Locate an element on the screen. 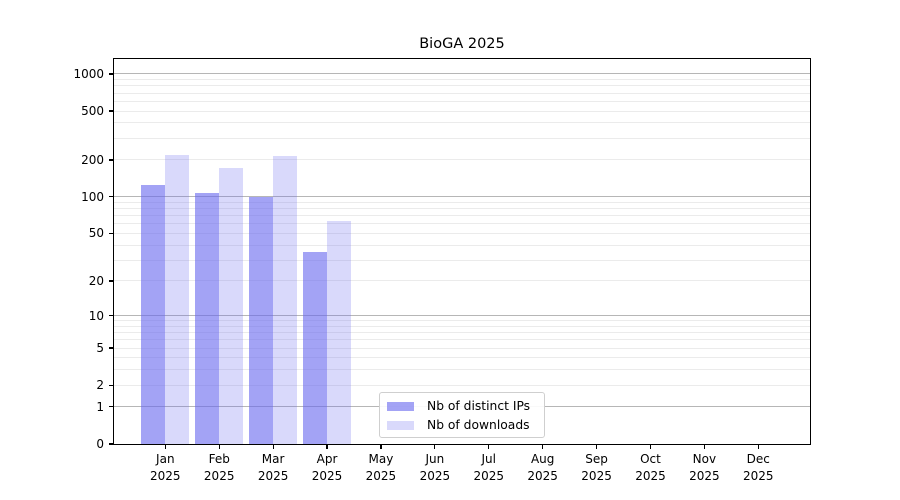 The height and width of the screenshot is (500, 900). x-tick-aug is located at coordinates (543, 446).